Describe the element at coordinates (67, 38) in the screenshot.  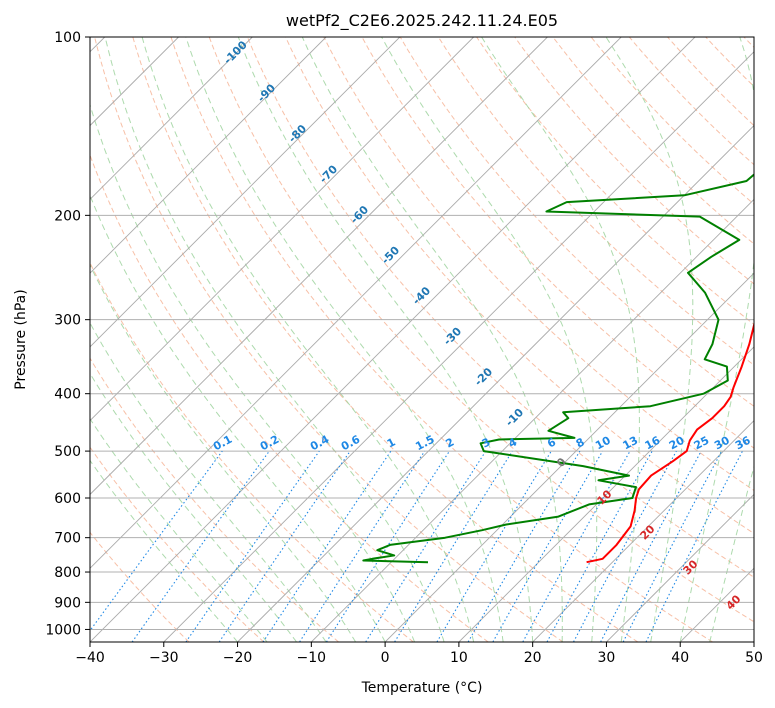
I see `y-tick-label: 100` at that location.